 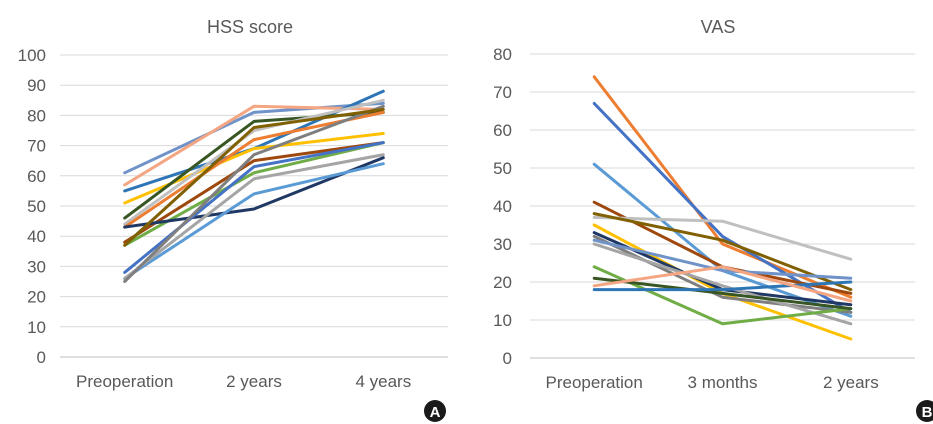 I want to click on y-tick-label: 100, so click(x=32, y=55).